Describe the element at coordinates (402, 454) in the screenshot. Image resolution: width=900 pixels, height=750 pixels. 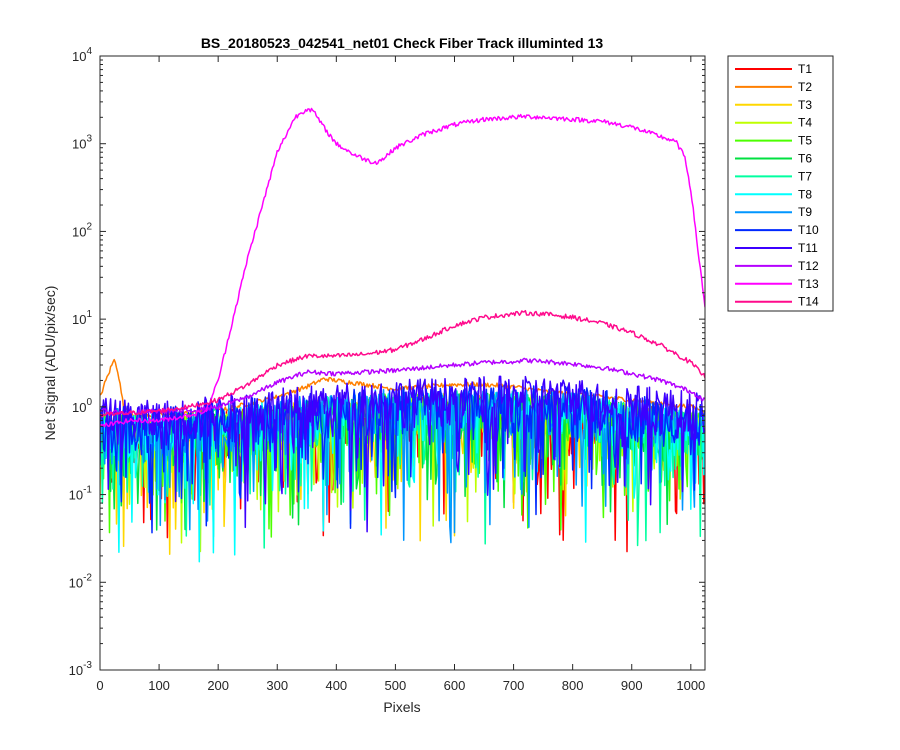
I see `series-line-t11` at that location.